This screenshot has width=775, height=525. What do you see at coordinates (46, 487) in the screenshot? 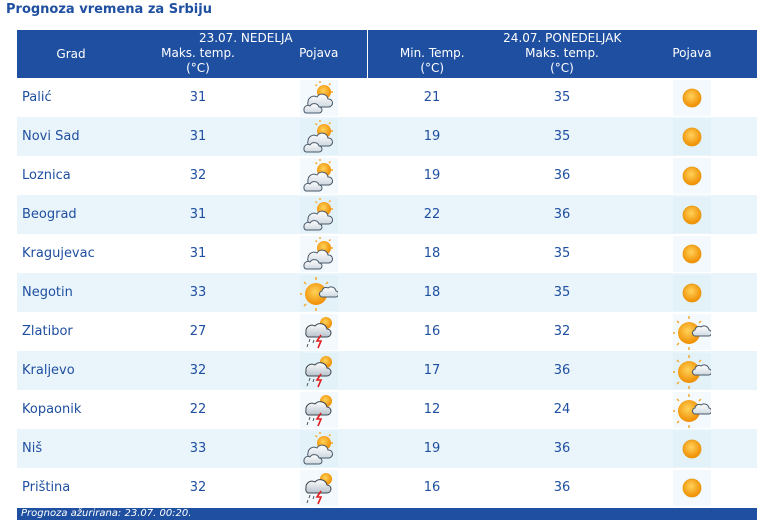
I see `city-name: Priština` at bounding box center [46, 487].